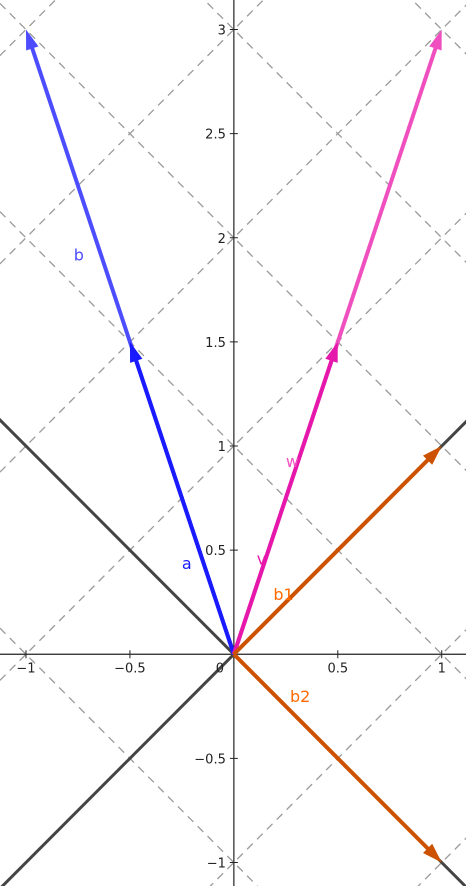 The height and width of the screenshot is (886, 466). What do you see at coordinates (331, 352) in the screenshot?
I see `vector-v-arrowhead` at bounding box center [331, 352].